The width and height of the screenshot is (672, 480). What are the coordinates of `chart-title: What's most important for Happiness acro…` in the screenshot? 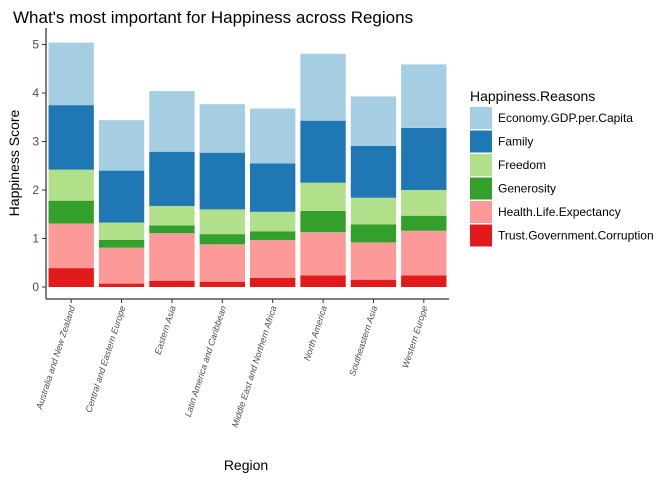 It's located at (213, 17).